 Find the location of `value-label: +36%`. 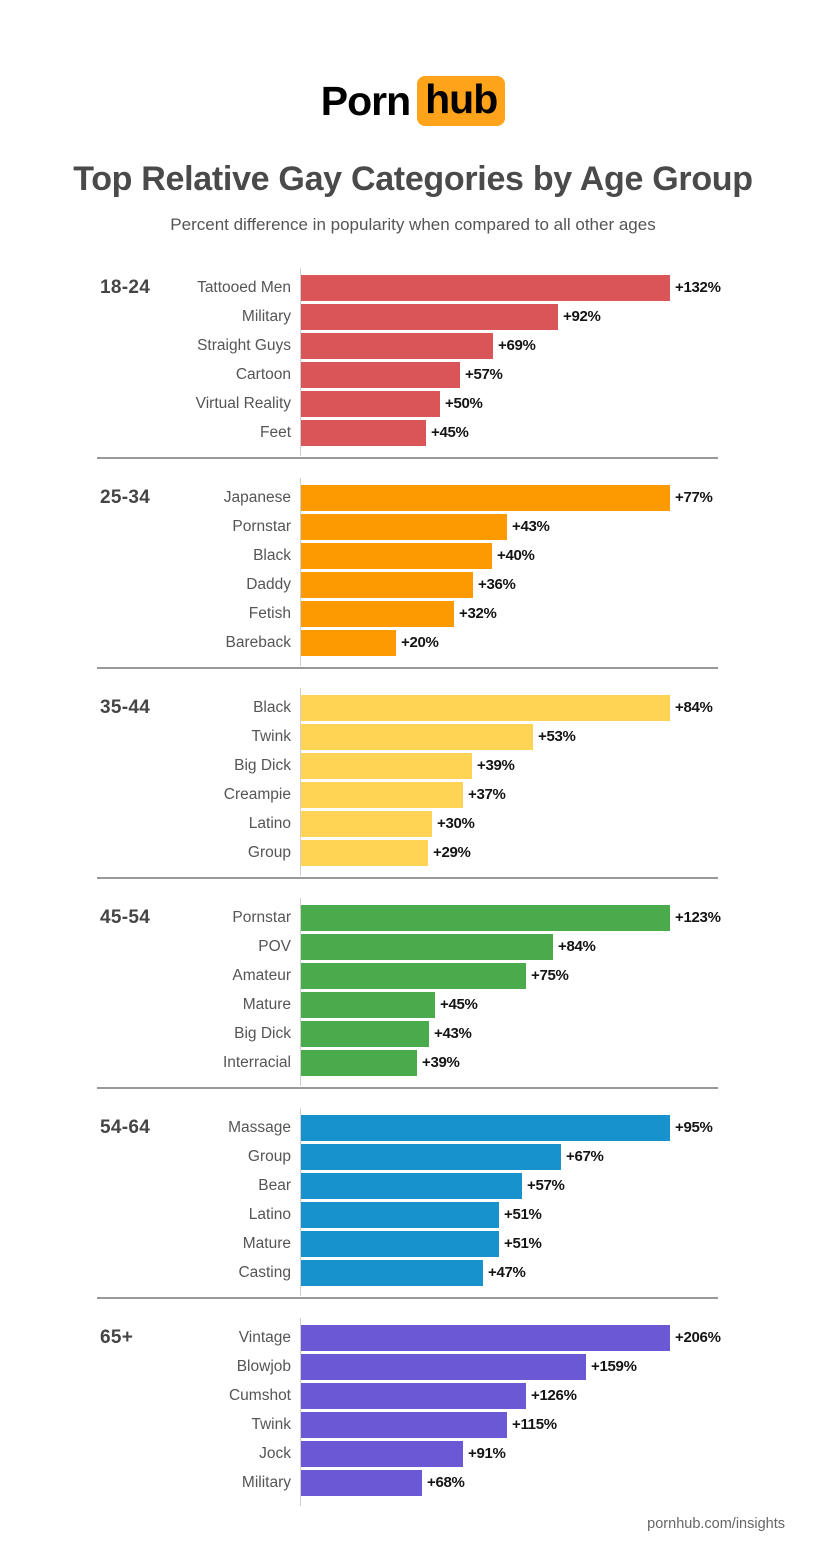

value-label: +36% is located at coordinates (497, 584).